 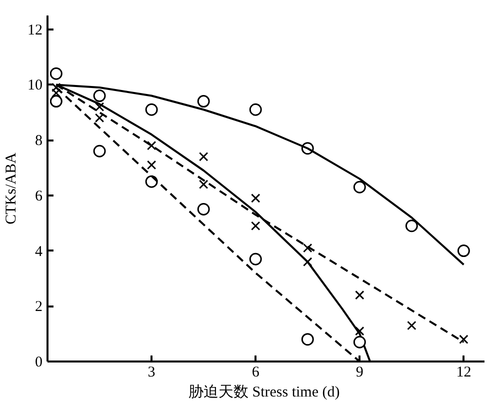 I want to click on y-tick-label: 10, so click(x=35, y=86).